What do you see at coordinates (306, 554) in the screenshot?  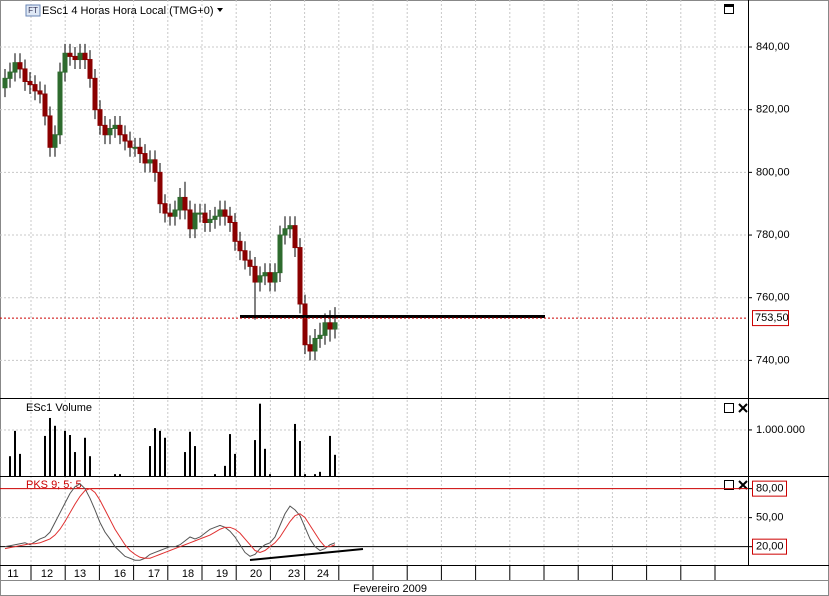 I see `trend-line` at bounding box center [306, 554].